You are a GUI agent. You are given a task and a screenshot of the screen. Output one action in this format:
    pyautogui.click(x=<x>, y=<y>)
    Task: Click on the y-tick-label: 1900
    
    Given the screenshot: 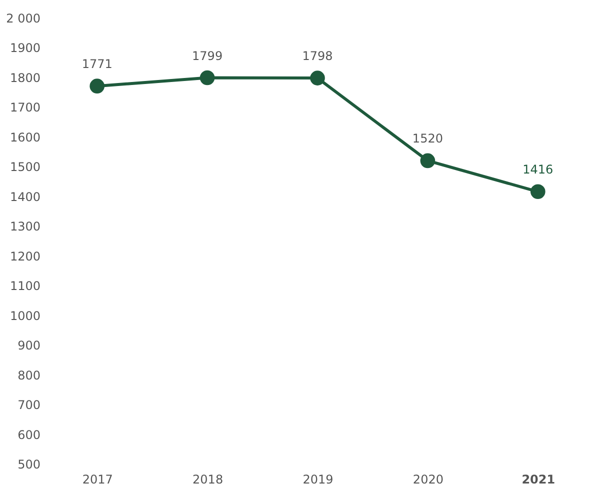 What is the action you would take?
    pyautogui.click(x=25, y=48)
    